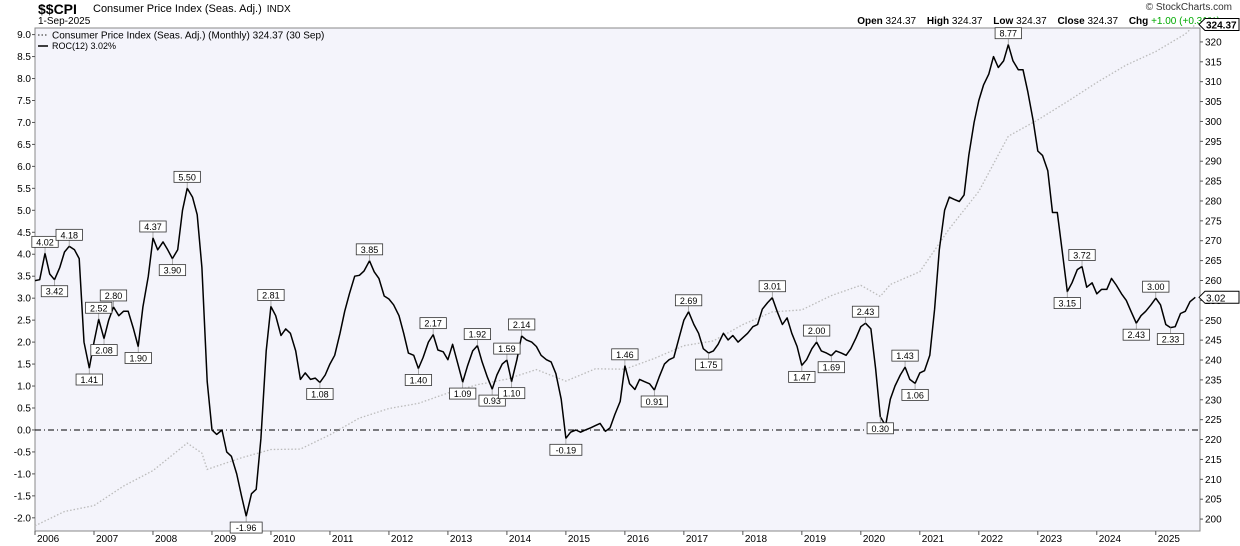  Describe the element at coordinates (1188, 7) in the screenshot. I see `copyright-label: © StockCharts.com` at that location.